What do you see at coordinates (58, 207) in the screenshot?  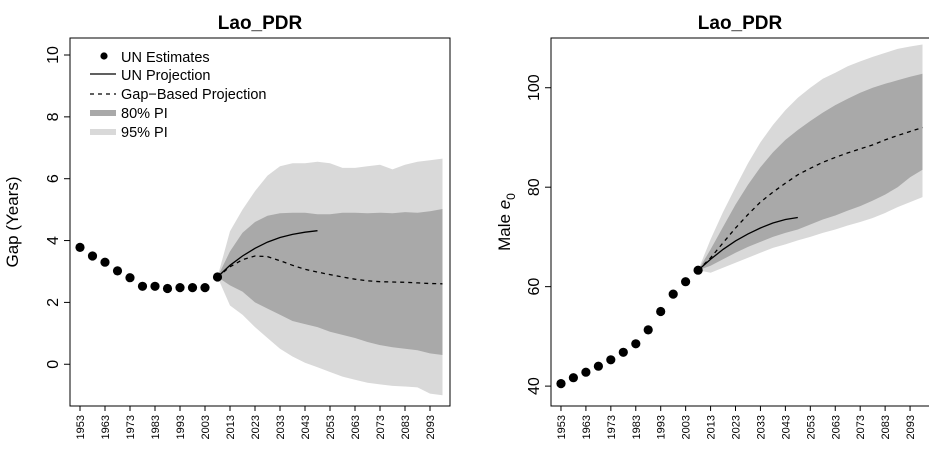 I see `y-axis: 0 2 4 6 8 10` at bounding box center [58, 207].